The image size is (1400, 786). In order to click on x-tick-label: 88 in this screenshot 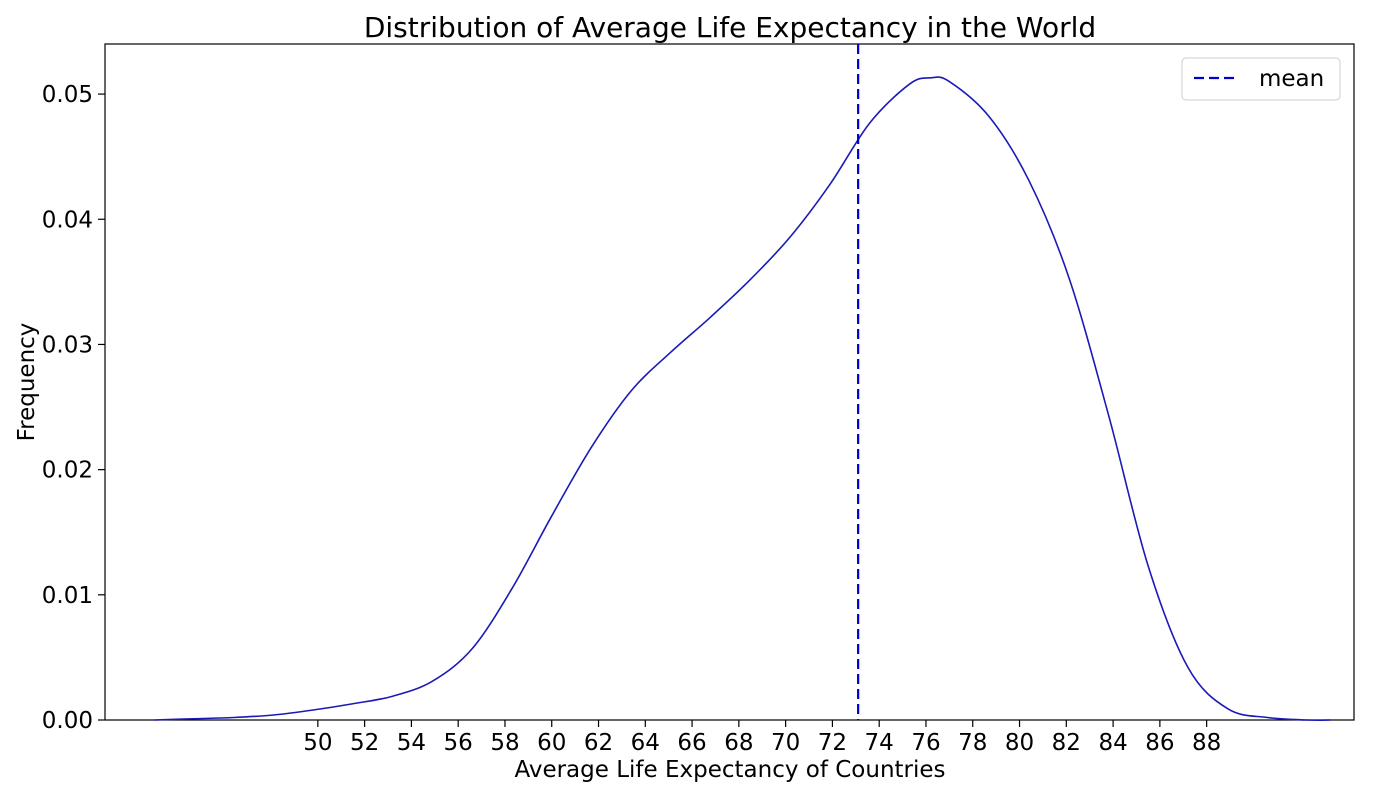, I will do `click(1206, 743)`.